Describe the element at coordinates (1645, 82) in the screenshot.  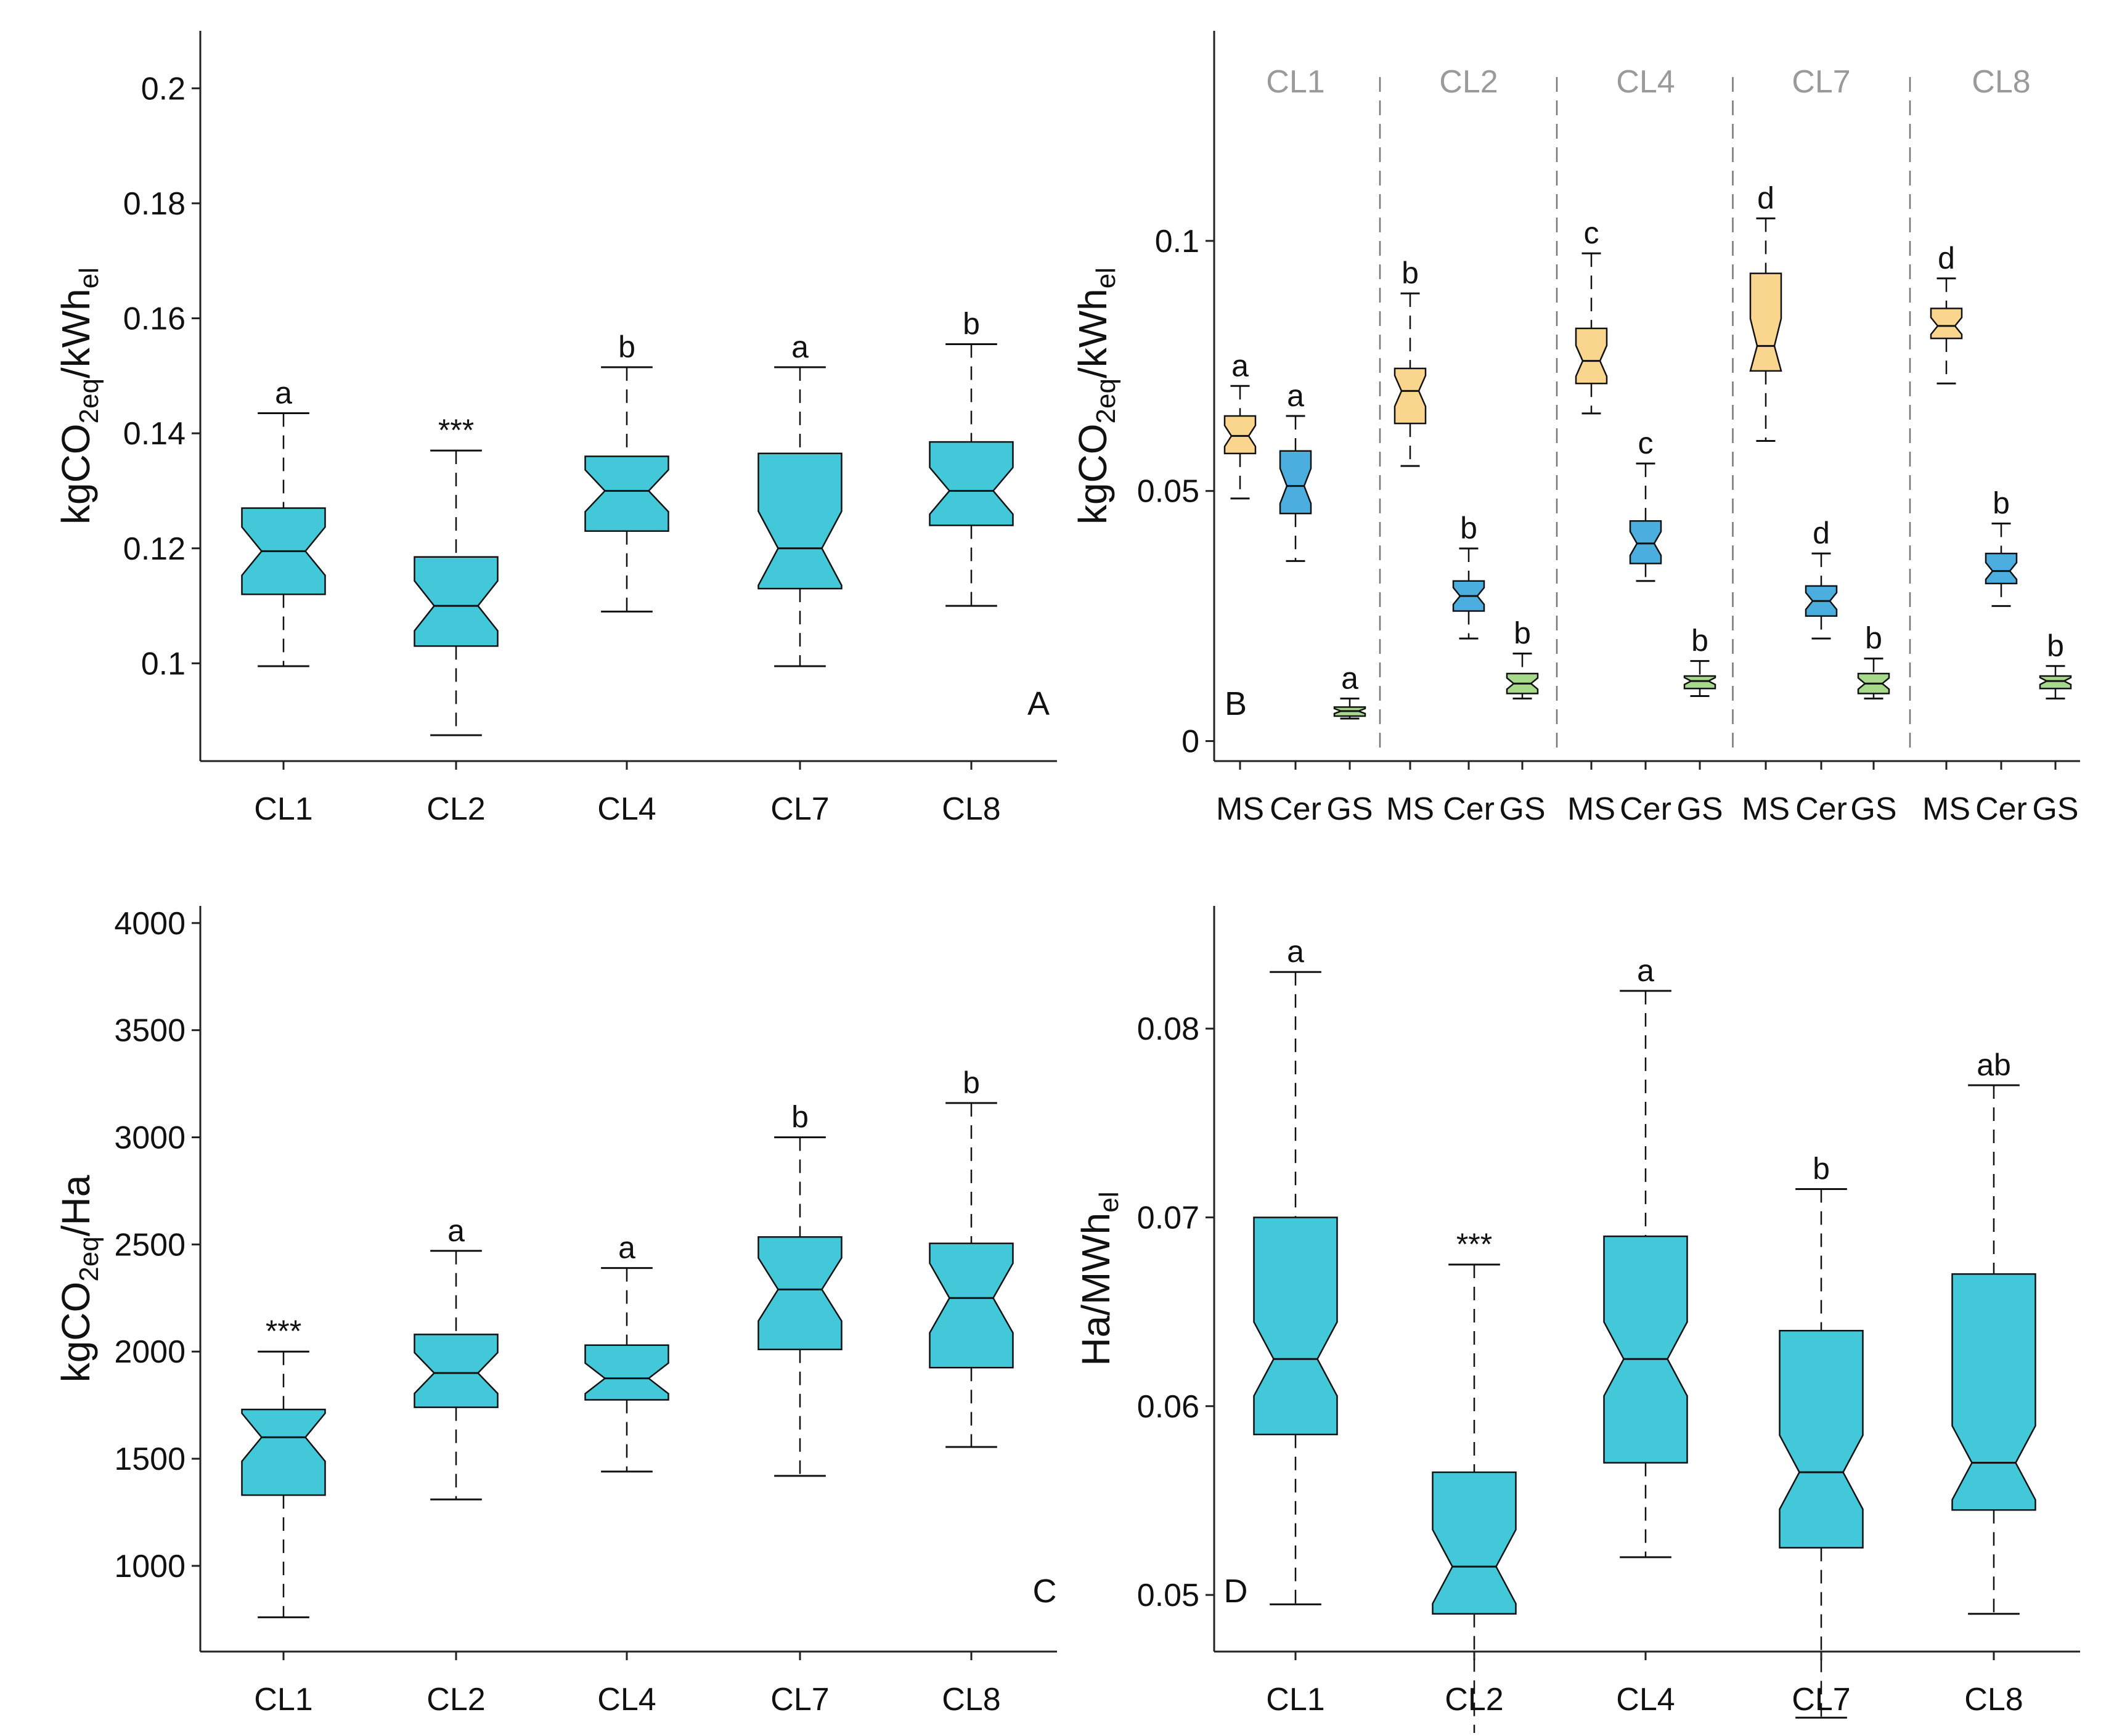
I see `group-label: CL4` at that location.